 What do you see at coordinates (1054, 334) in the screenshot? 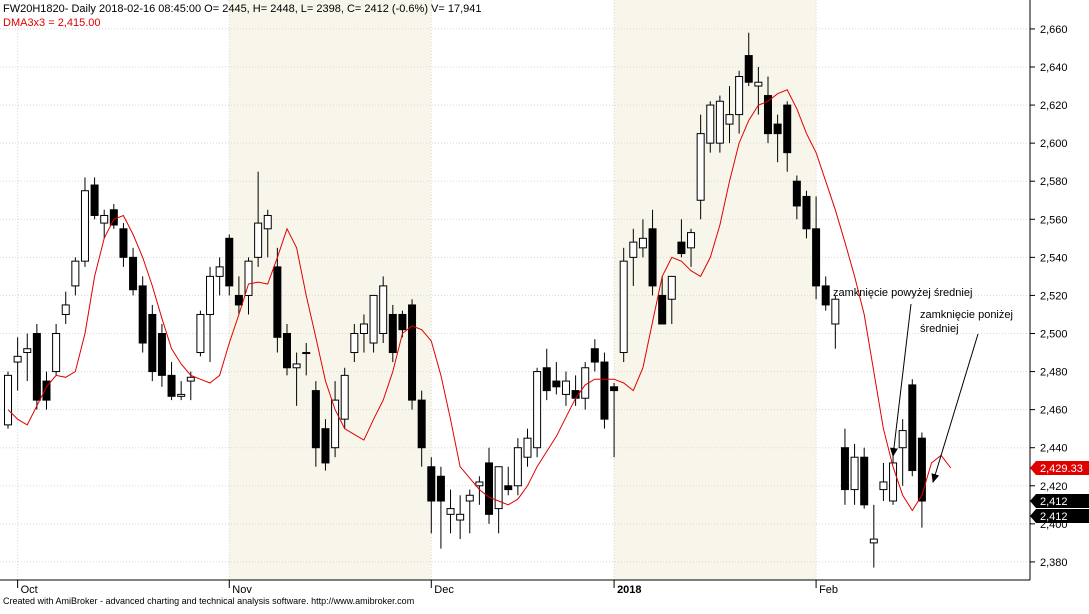
I see `y-tick-label: 2,500` at bounding box center [1054, 334].